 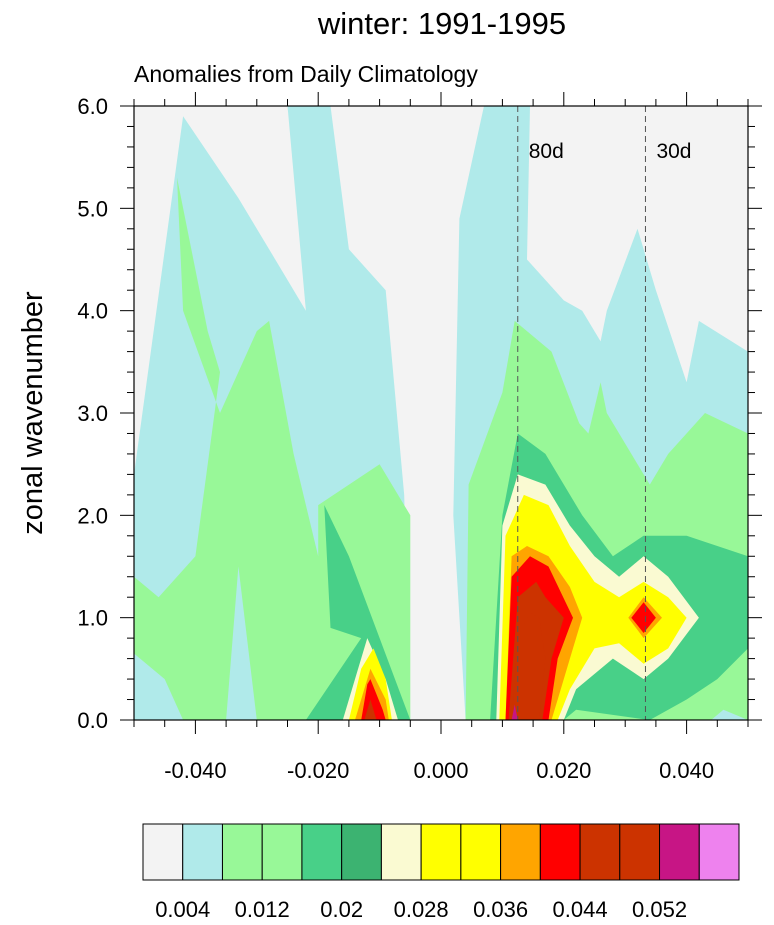 I want to click on colorbar-label: 0.028, so click(x=421, y=909).